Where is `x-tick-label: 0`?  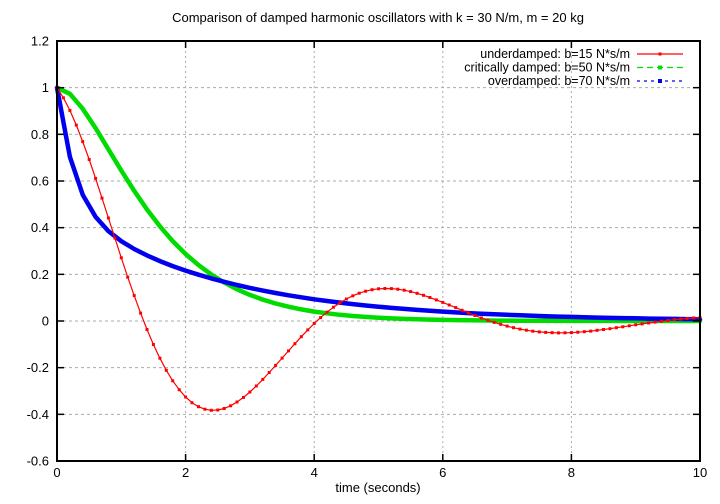 x-tick-label: 0 is located at coordinates (56, 472).